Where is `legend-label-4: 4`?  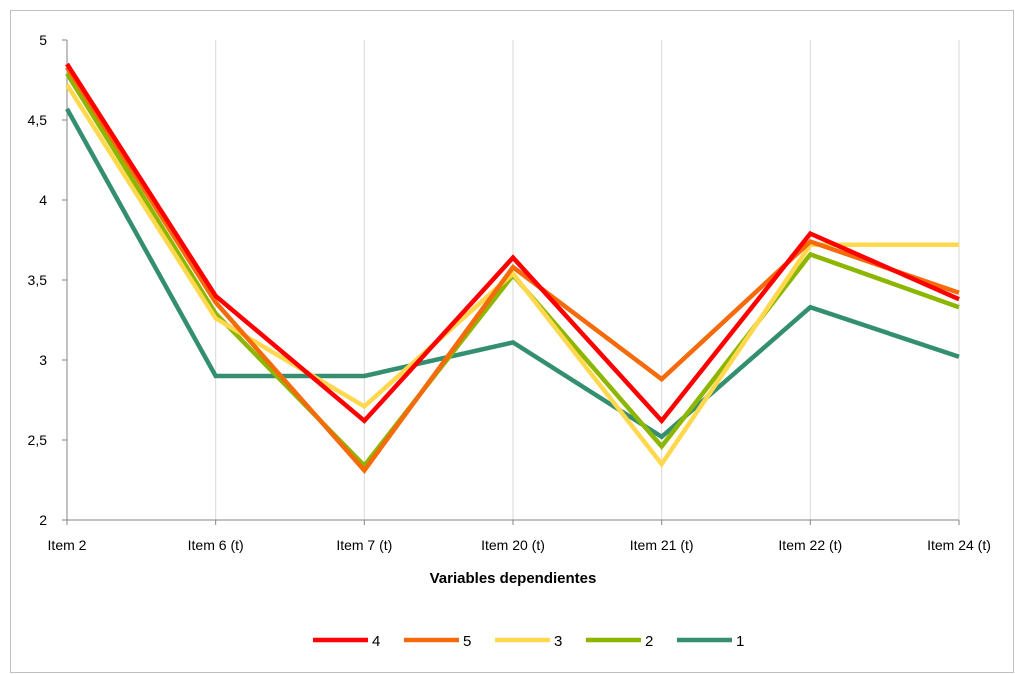
legend-label-4: 4 is located at coordinates (376, 641).